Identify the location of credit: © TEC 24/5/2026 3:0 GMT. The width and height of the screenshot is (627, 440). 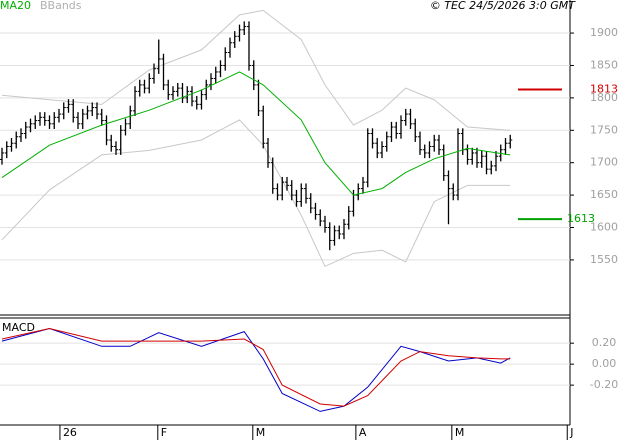
(503, 6).